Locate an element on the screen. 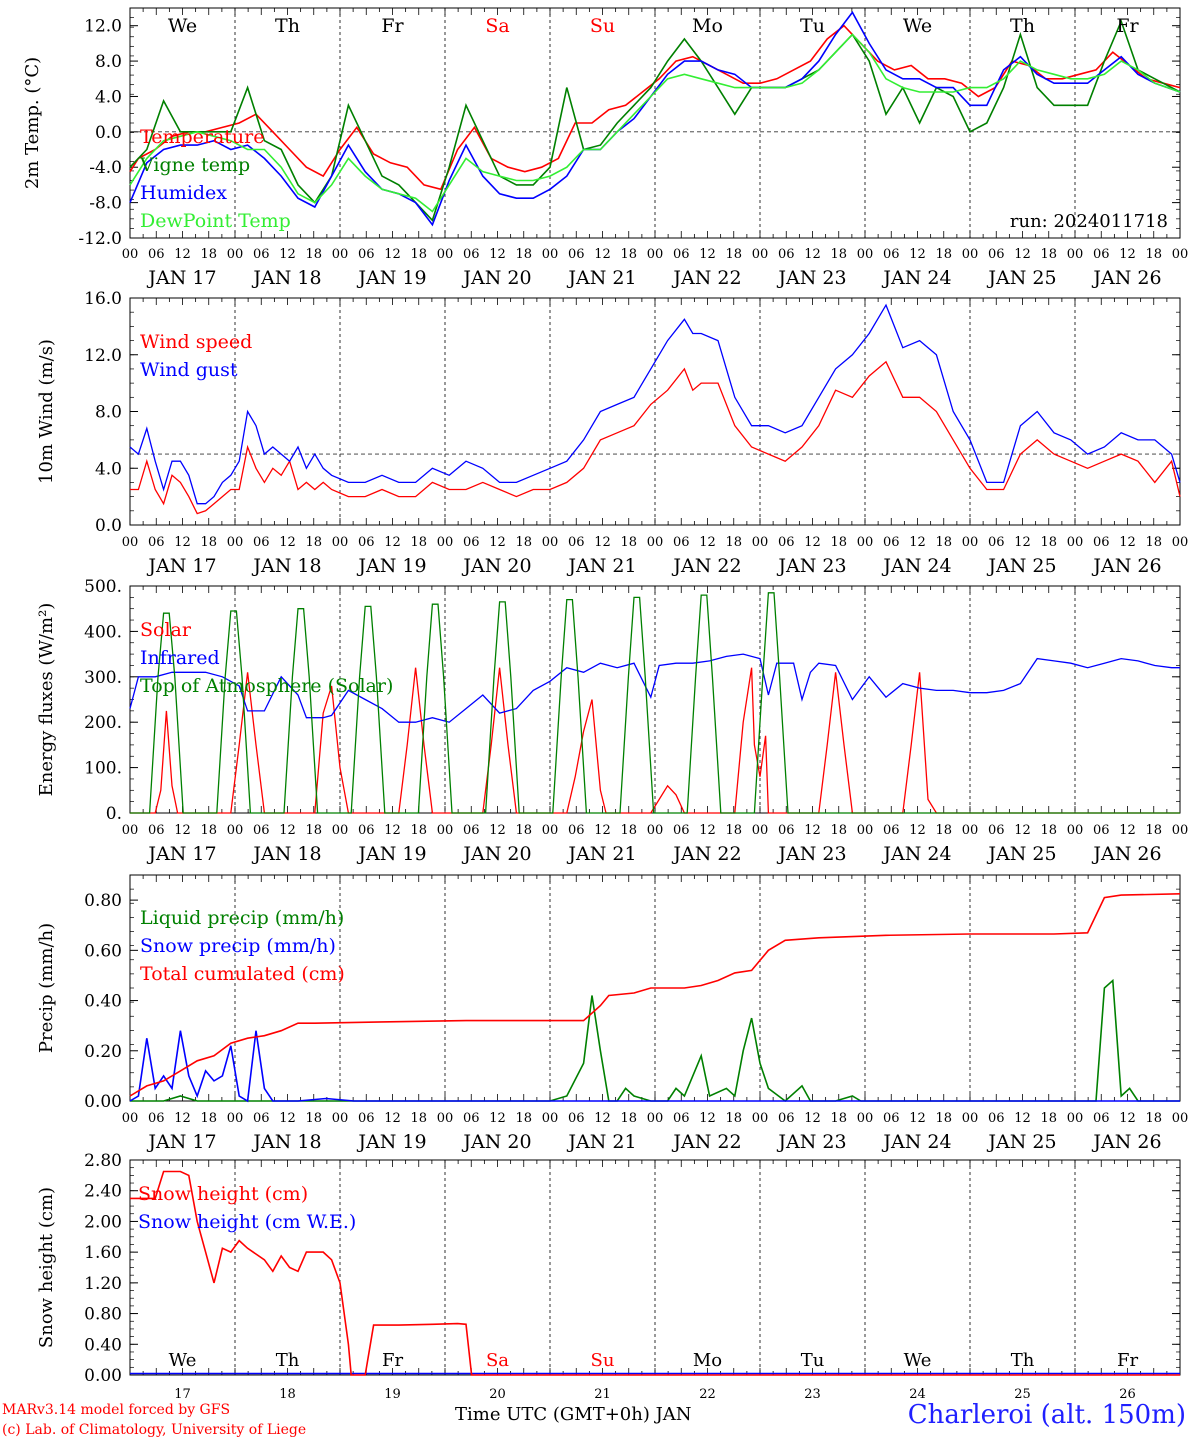 This screenshot has width=1194, height=1440. y-tick-label: 16.0 is located at coordinates (103, 299).